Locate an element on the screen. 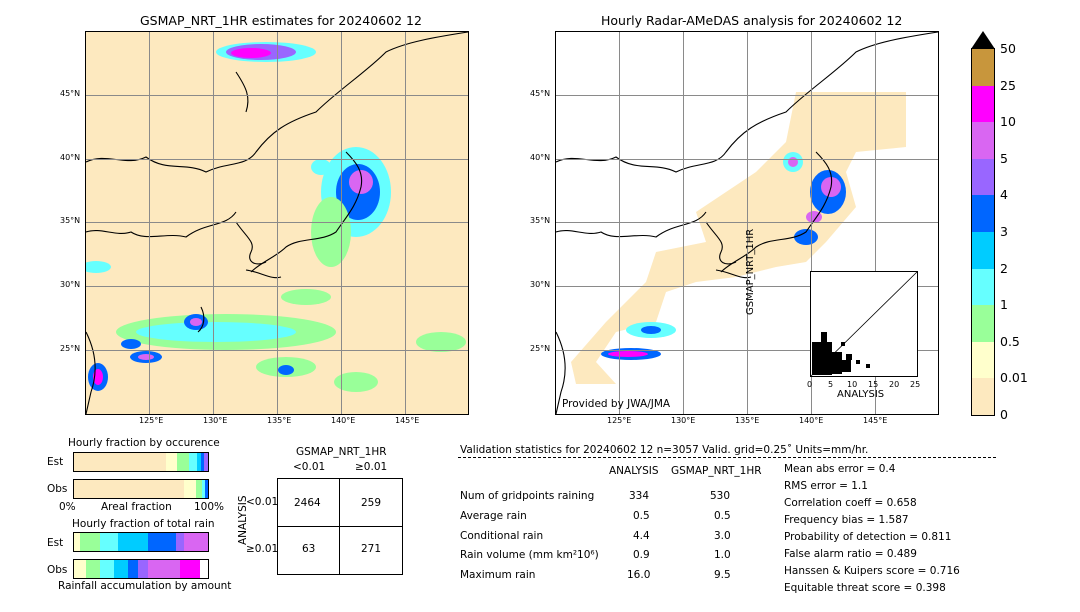  scatter-svg is located at coordinates (864, 324).